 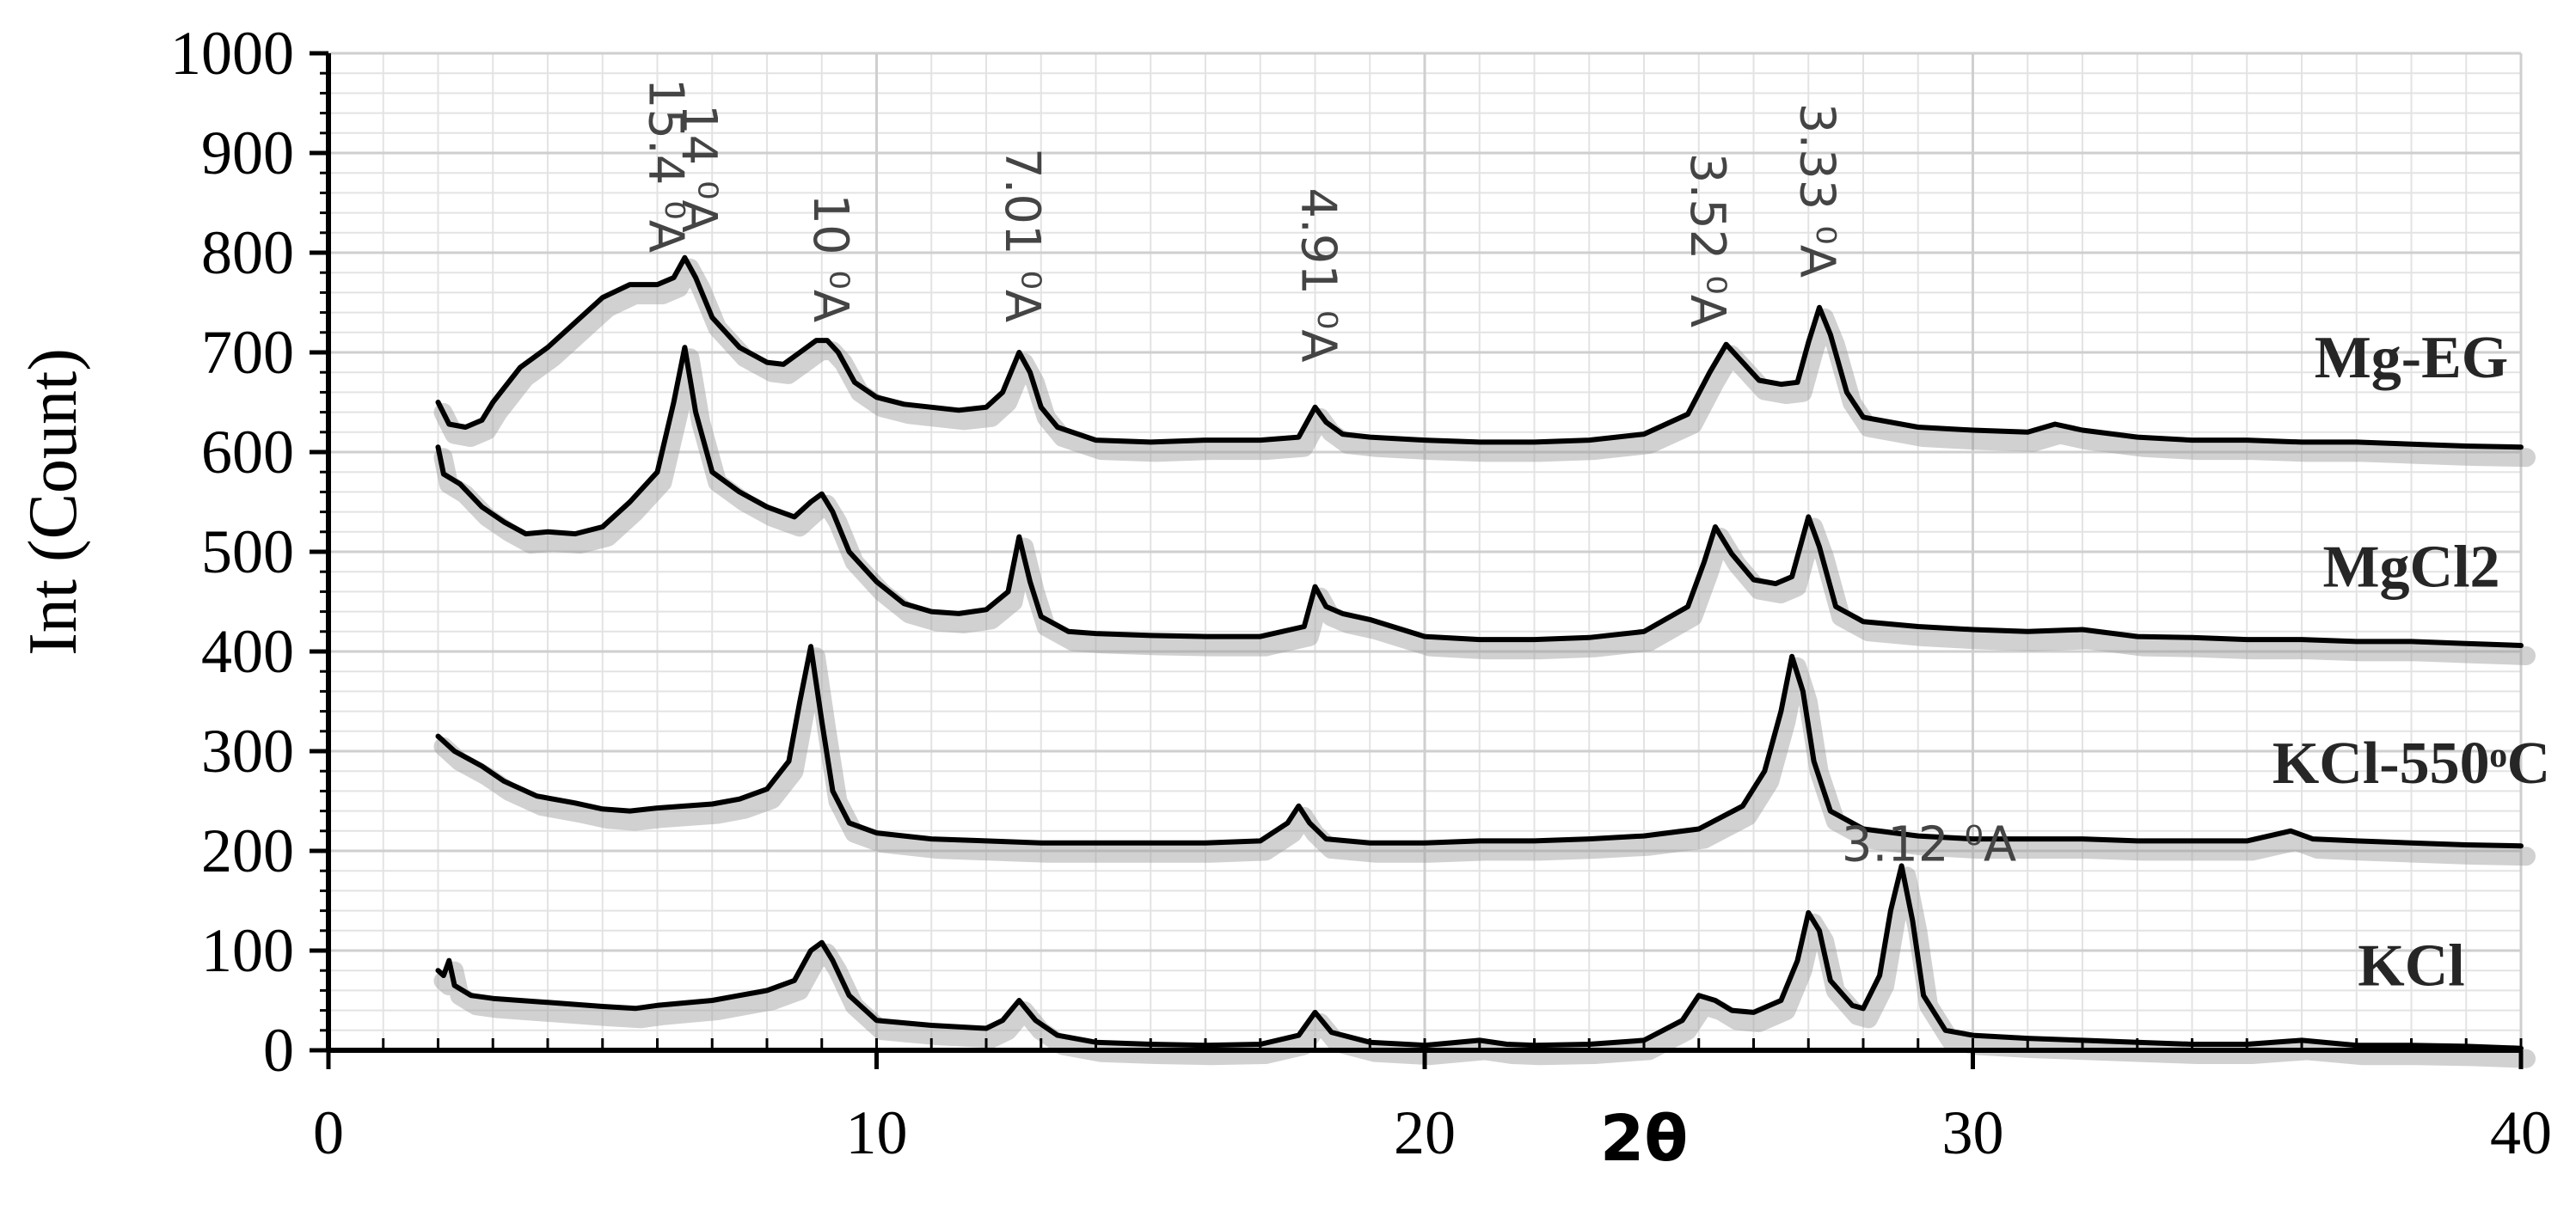 I want to click on series-line-kcl, so click(x=1479, y=957).